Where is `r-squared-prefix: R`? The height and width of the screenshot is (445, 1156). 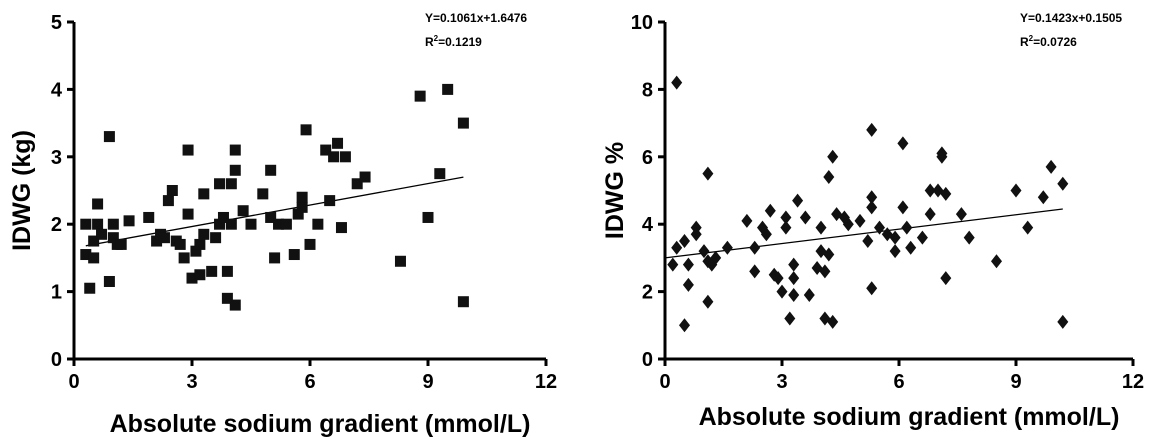
r-squared-prefix: R is located at coordinates (429, 42).